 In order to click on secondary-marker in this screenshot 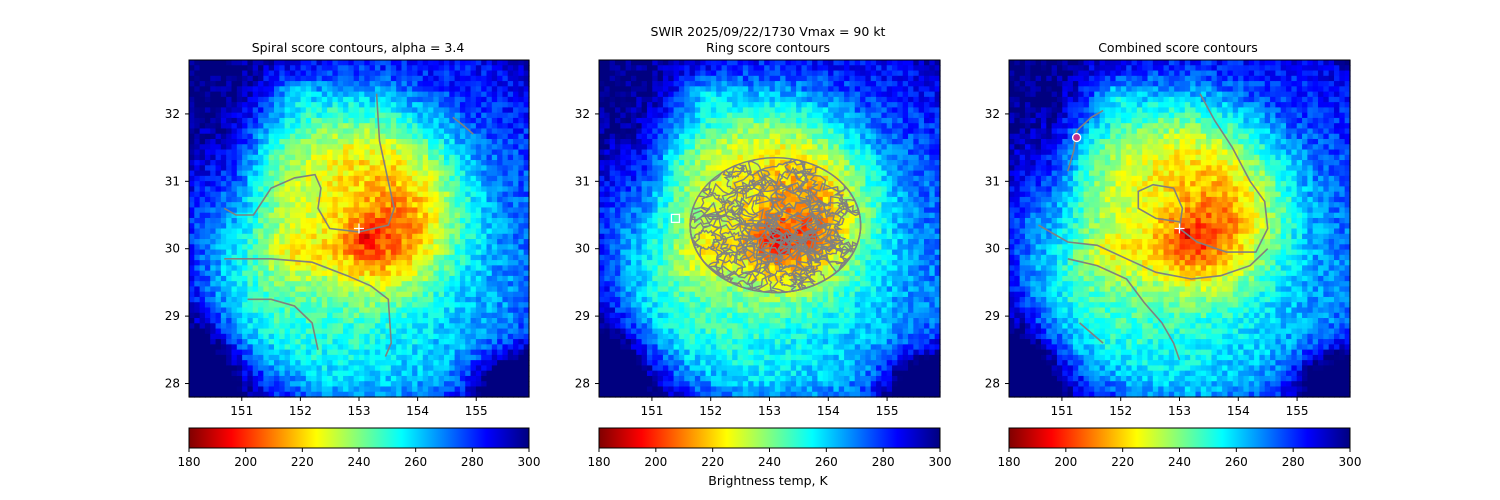, I will do `click(1076, 137)`.